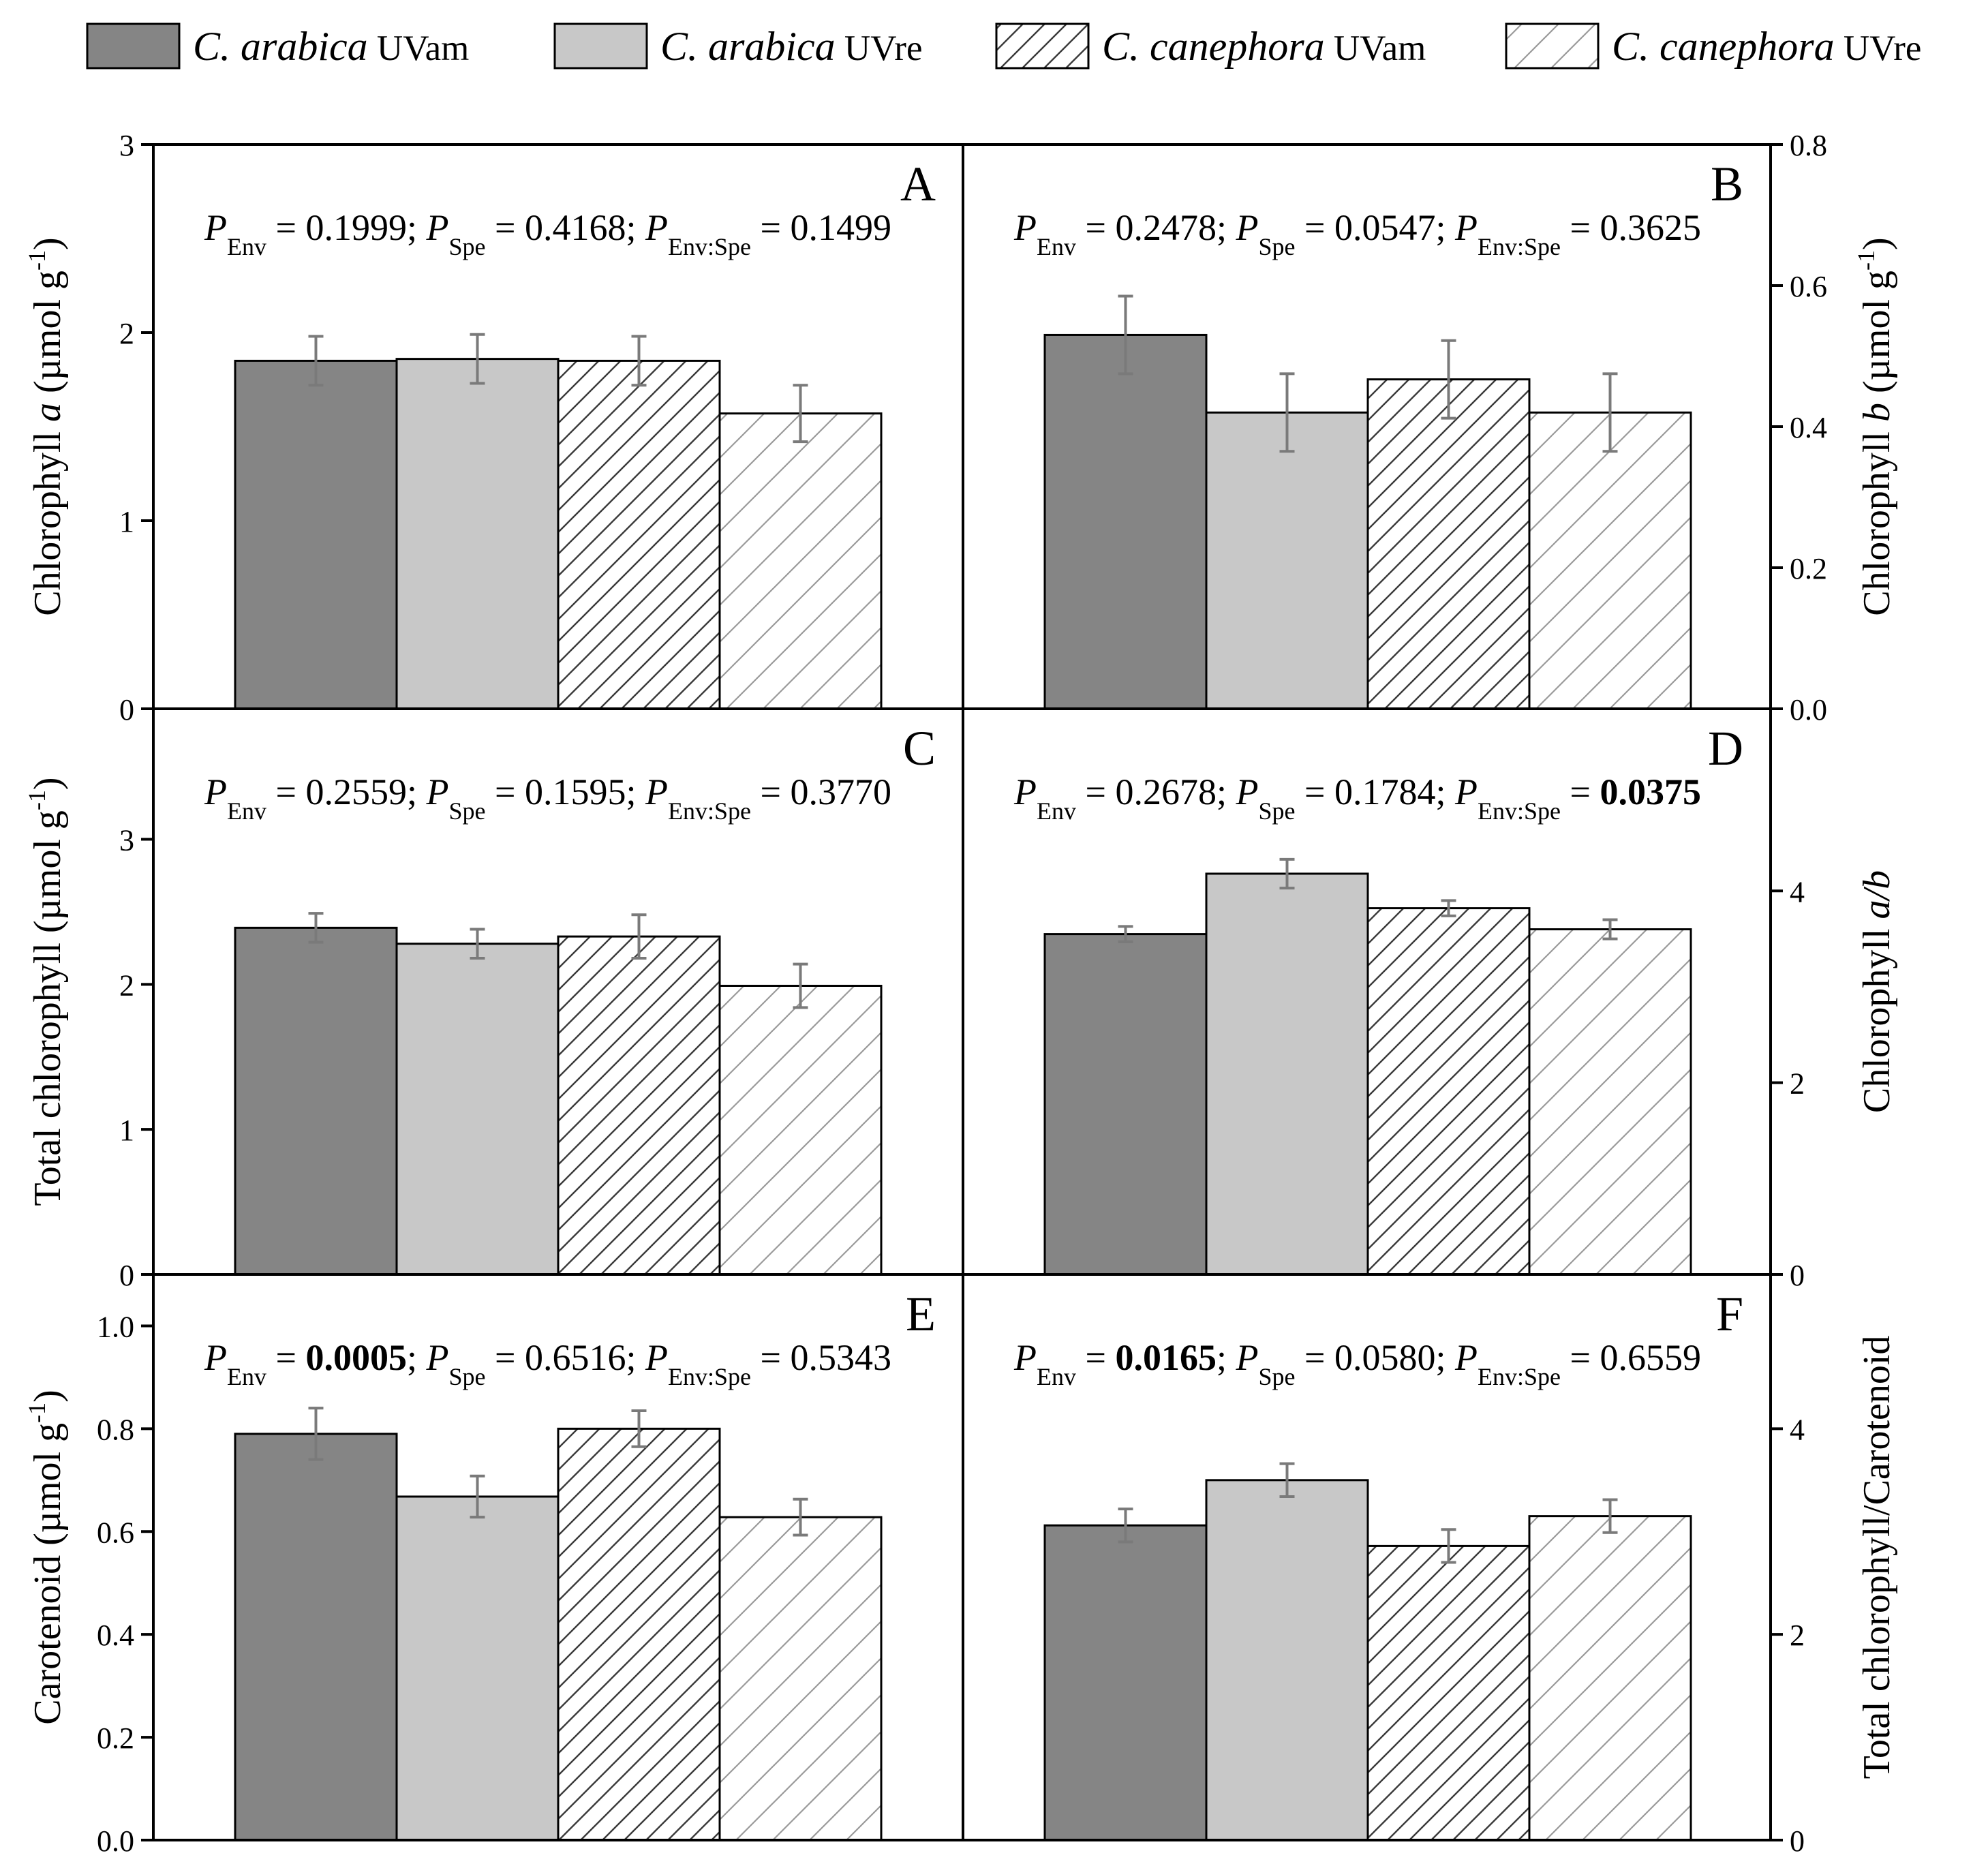 Image resolution: width=1988 pixels, height=1866 pixels. What do you see at coordinates (1875, 426) in the screenshot?
I see `y-axis-label-B: Chlorophyll b (µmol g-1)` at bounding box center [1875, 426].